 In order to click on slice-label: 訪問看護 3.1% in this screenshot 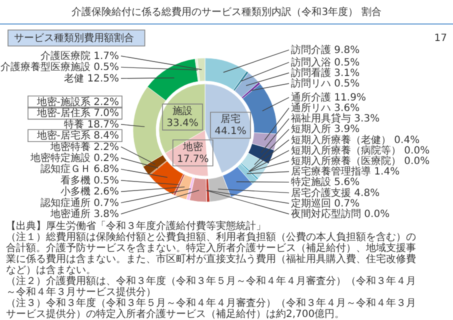, I will do `click(325, 72)`.